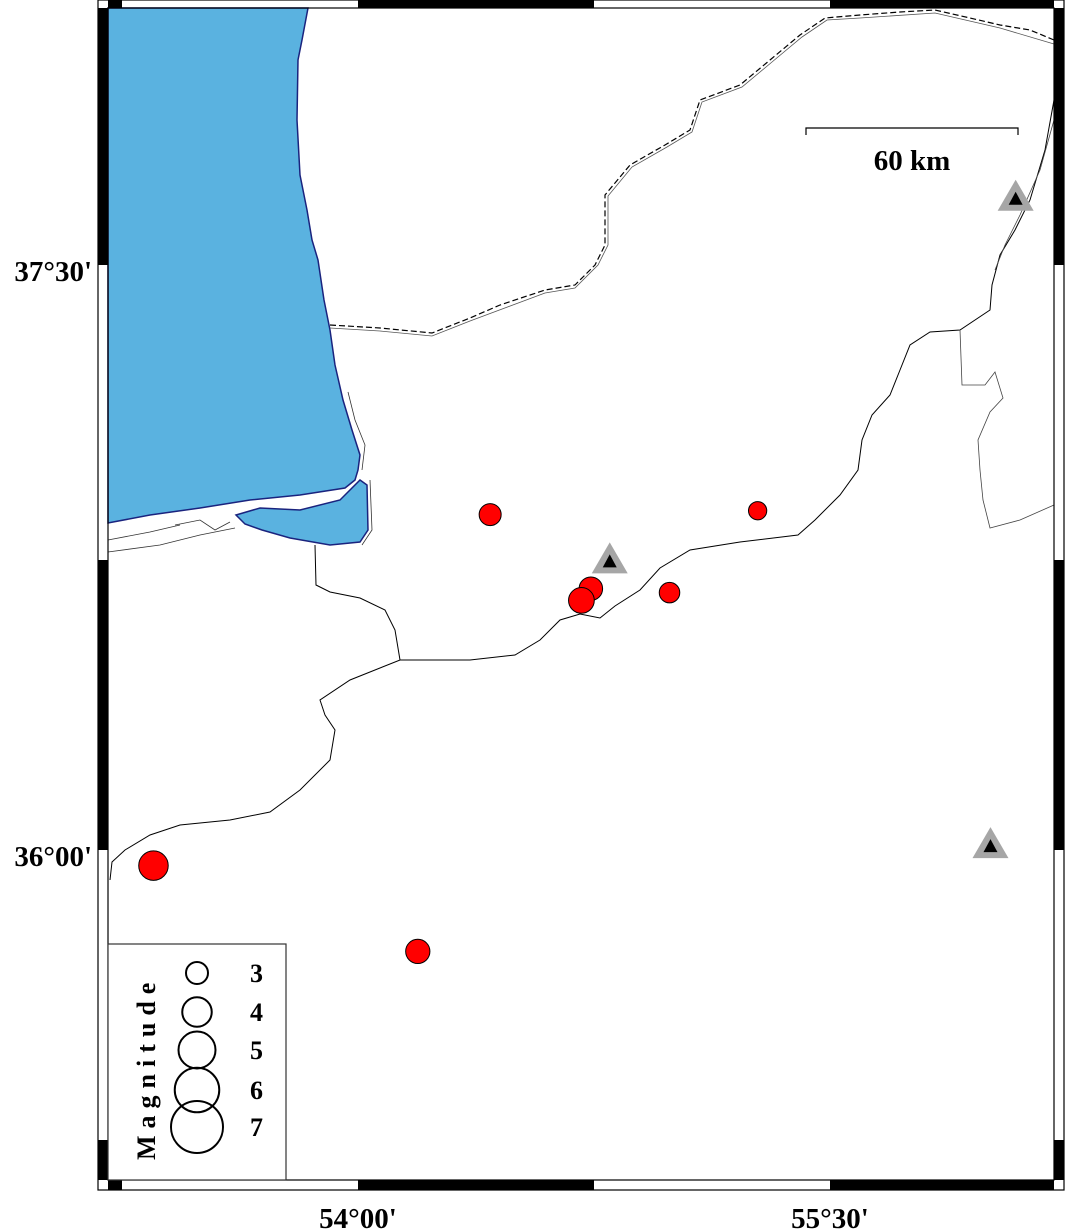  I want to click on scale-bar-label: 60 km, so click(912, 161).